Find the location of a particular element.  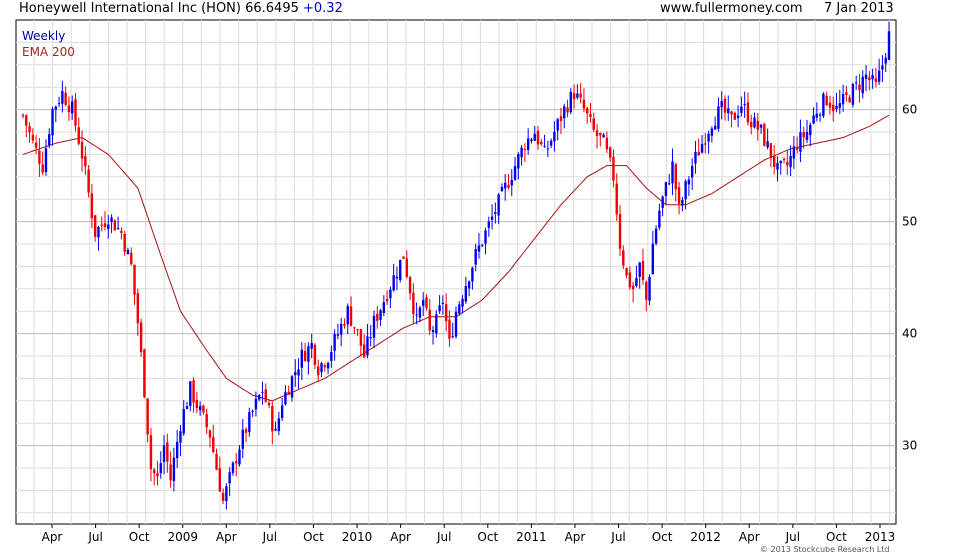

y-tick-label: 40 is located at coordinates (909, 334).